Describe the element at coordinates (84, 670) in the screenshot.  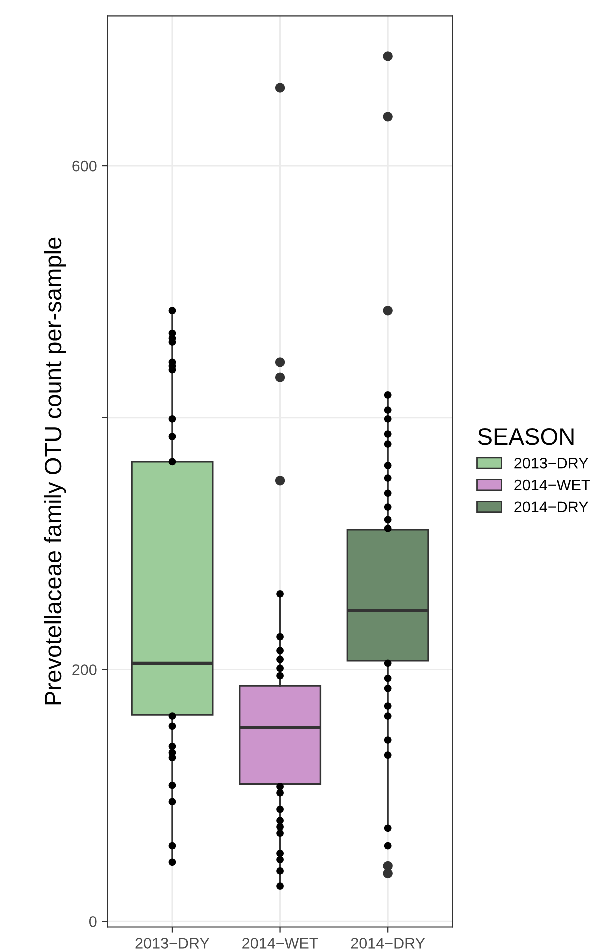
I see `y-tick-label: 200` at that location.